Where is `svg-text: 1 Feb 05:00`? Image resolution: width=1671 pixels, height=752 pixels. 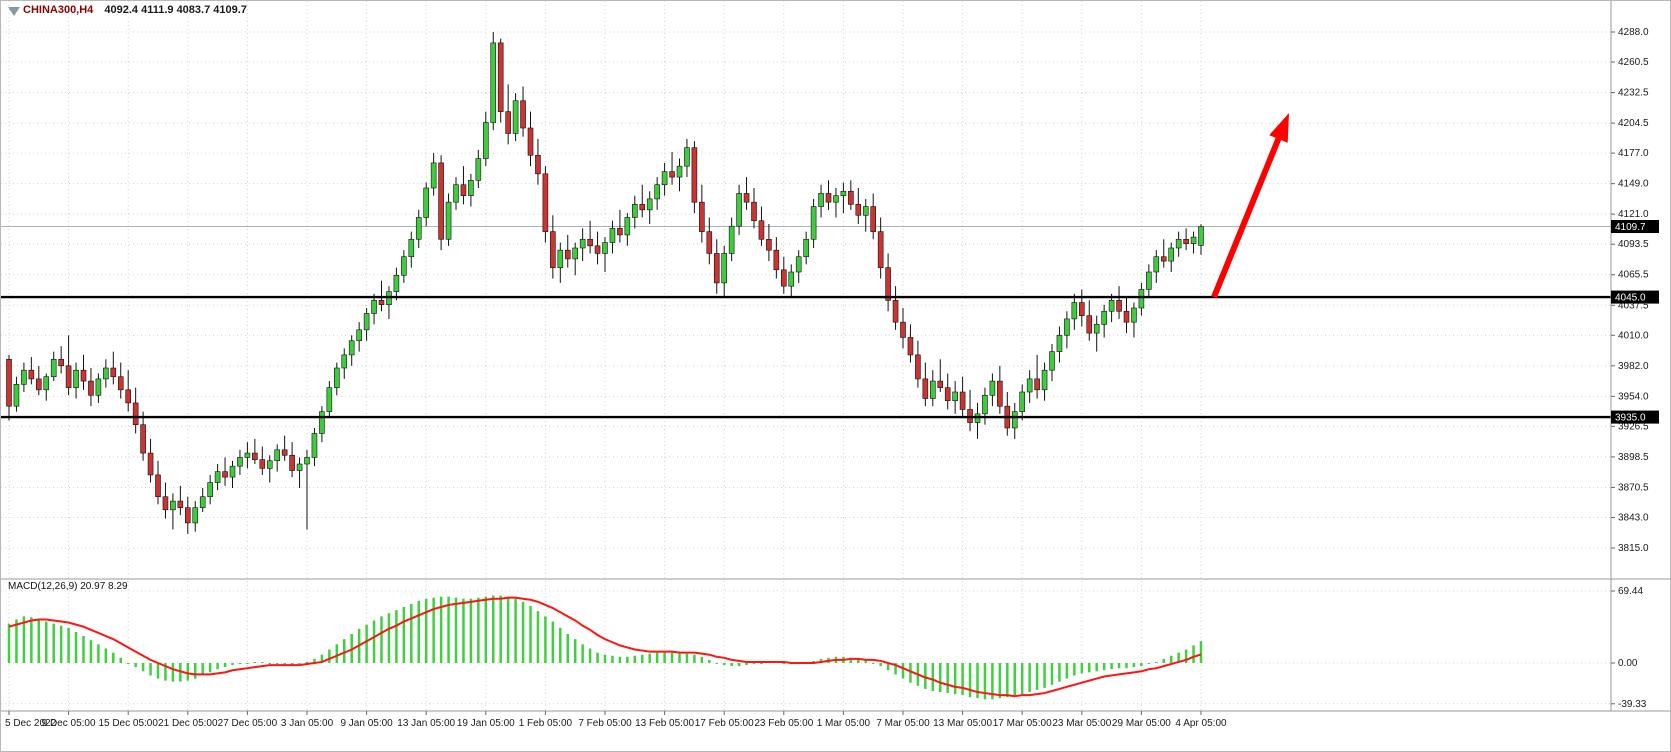
svg-text: 1 Feb 05:00 is located at coordinates (546, 723).